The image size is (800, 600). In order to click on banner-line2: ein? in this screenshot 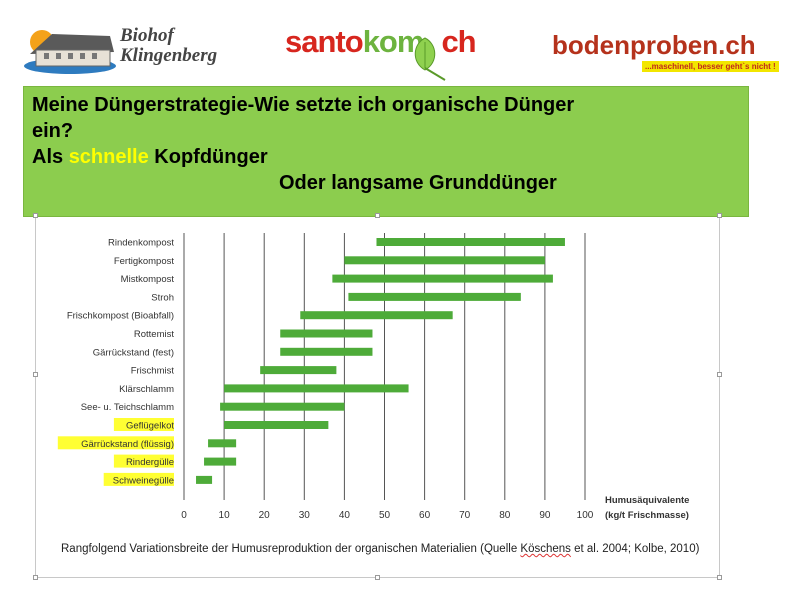, I will do `click(53, 131)`.